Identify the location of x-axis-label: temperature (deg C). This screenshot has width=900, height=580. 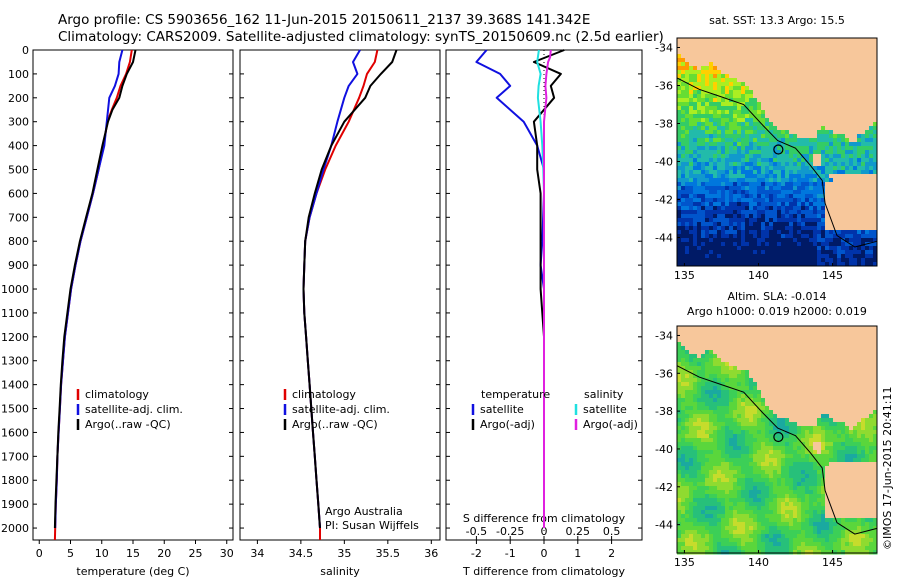
(132, 571).